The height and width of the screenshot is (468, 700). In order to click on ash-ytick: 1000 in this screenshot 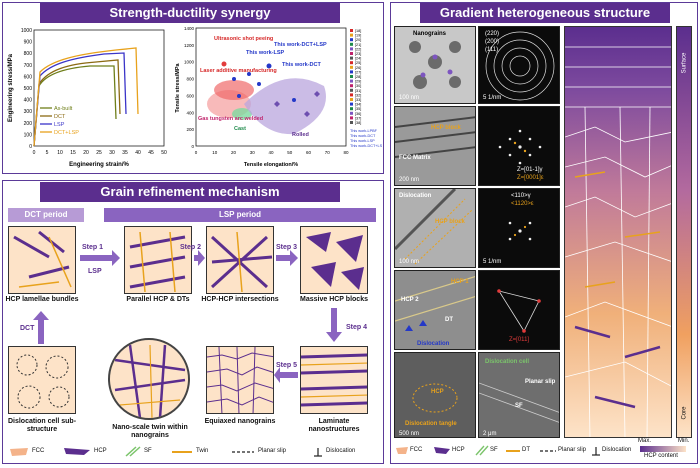, I will do `click(189, 62)`.